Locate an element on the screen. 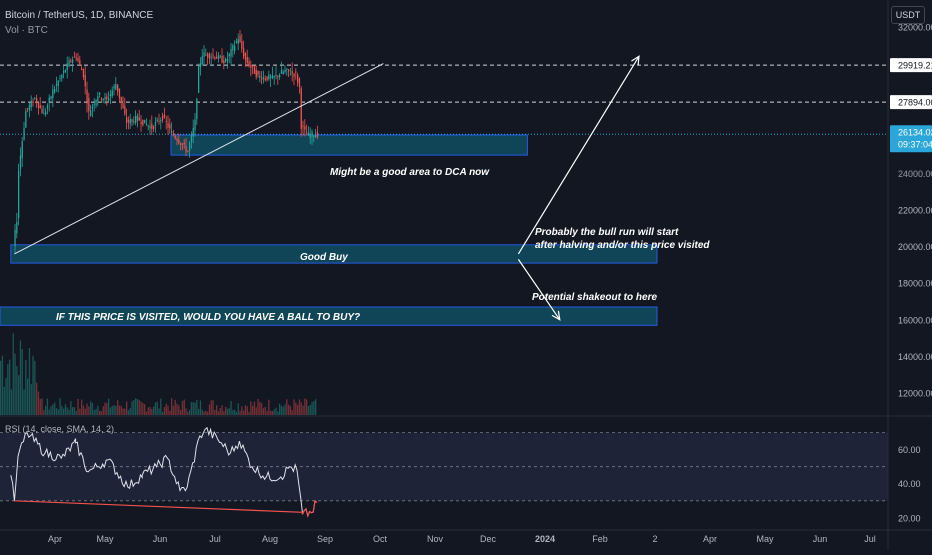 Image resolution: width=932 pixels, height=555 pixels. symbol-title: Bitcoin / TetherUS, 1D, BINANCE is located at coordinates (79, 15).